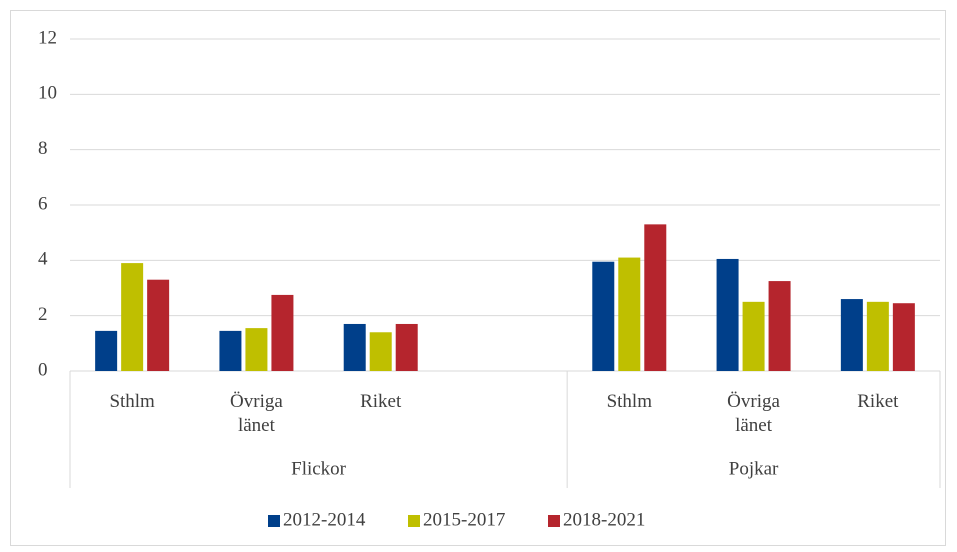 The image size is (957, 552). What do you see at coordinates (324, 519) in the screenshot?
I see `legend-label: 2012-2014` at bounding box center [324, 519].